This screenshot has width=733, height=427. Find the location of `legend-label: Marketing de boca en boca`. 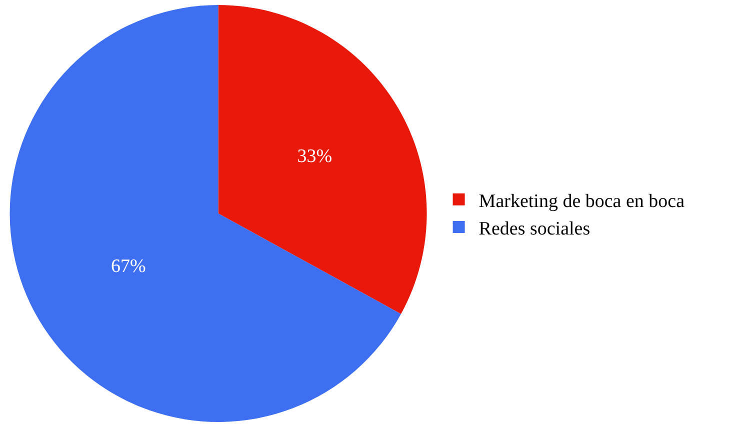

legend-label: Marketing de boca en boca is located at coordinates (582, 201).